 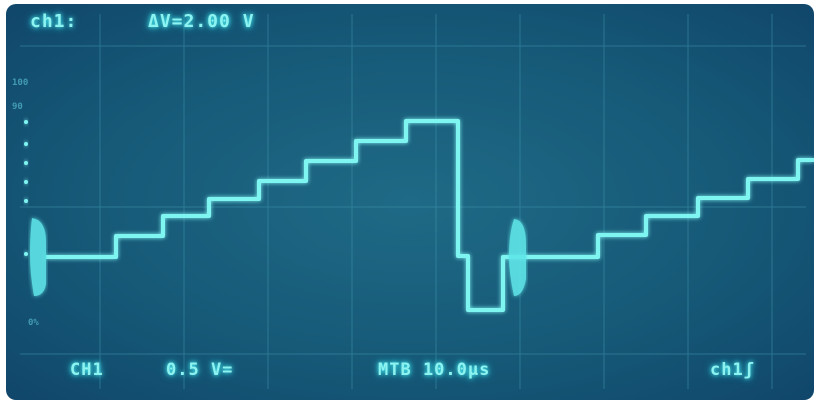 I want to click on scale-label-0: 0%, so click(x=33, y=323).